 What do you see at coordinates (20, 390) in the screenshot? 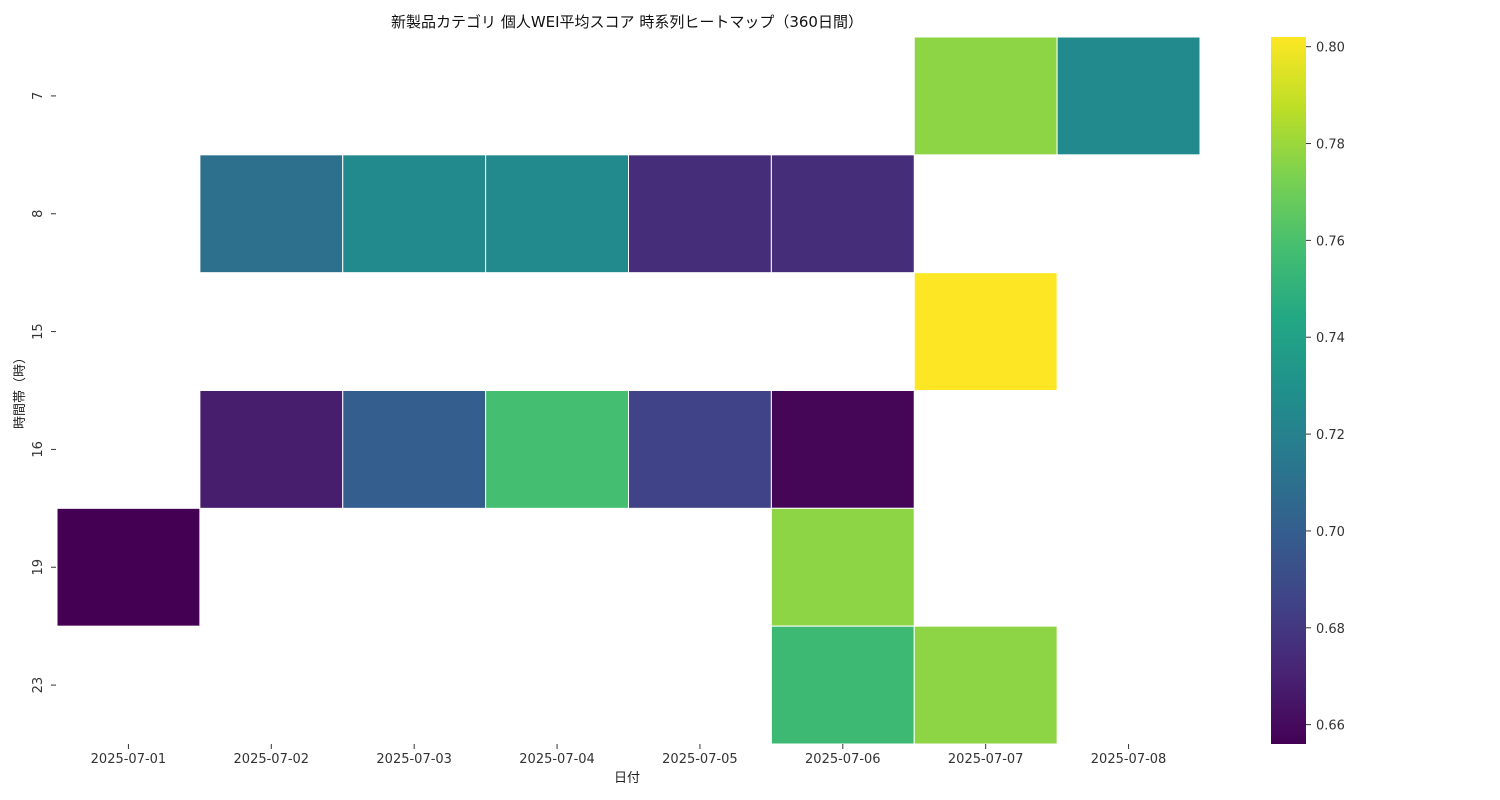
I see `y-axis-label: 時間帯（時）` at bounding box center [20, 390].